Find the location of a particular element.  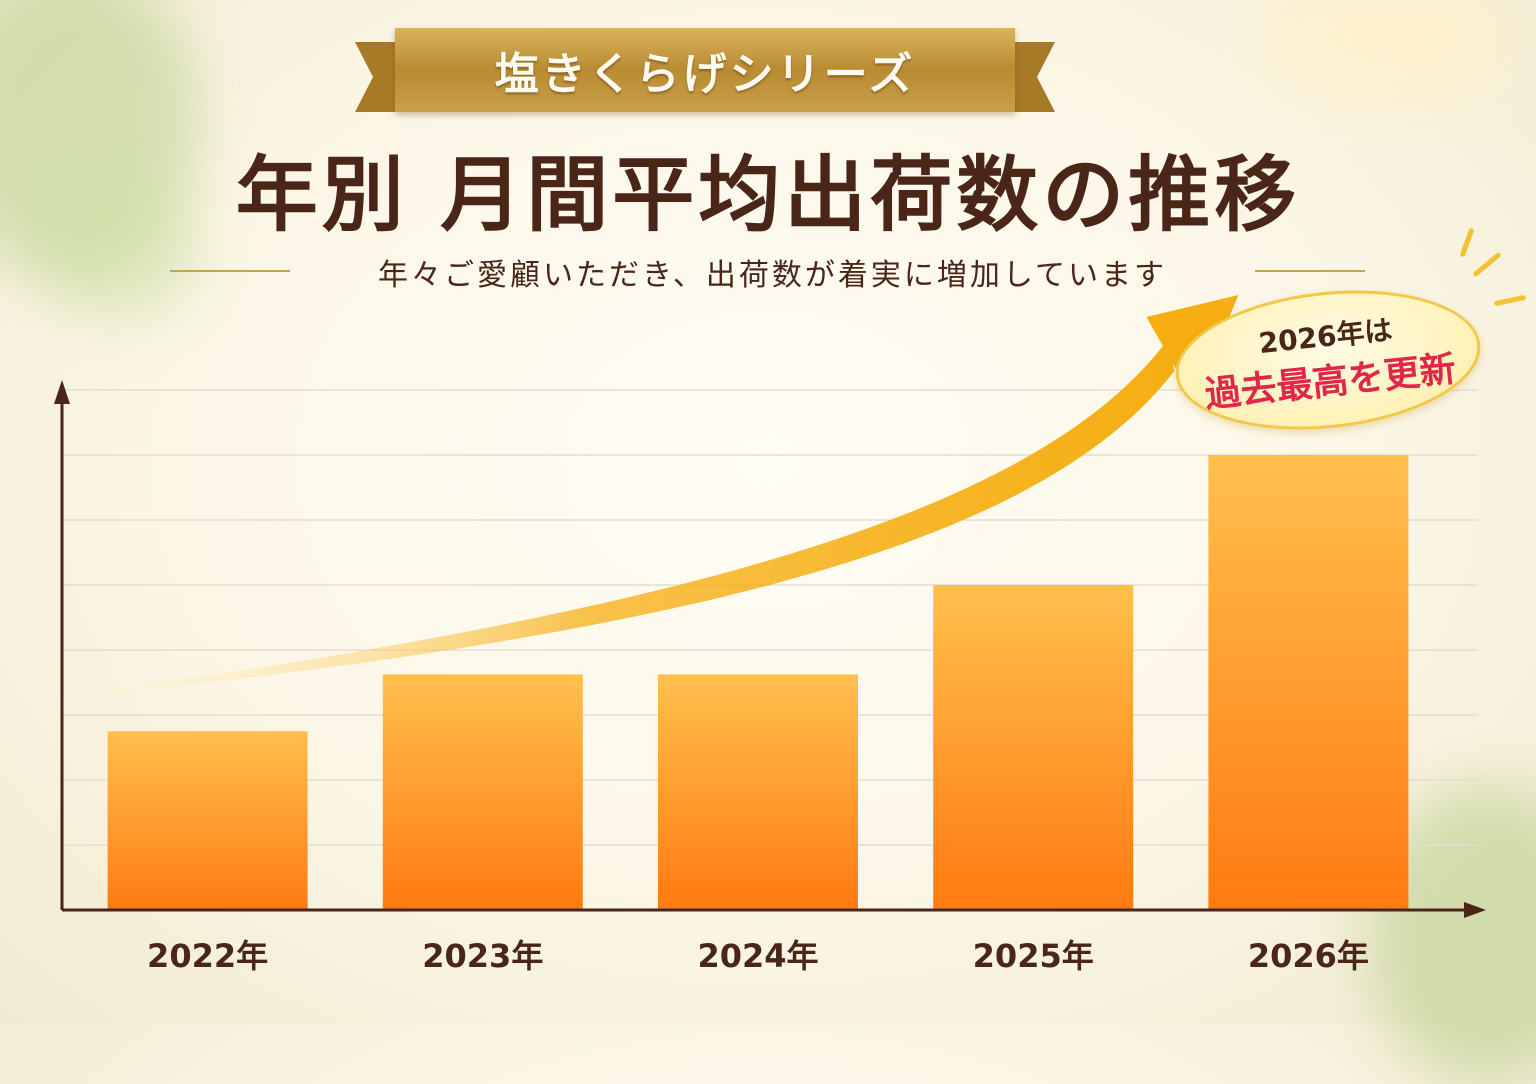

series-ribbon: 塩きくらげシリーズ is located at coordinates (705, 70).